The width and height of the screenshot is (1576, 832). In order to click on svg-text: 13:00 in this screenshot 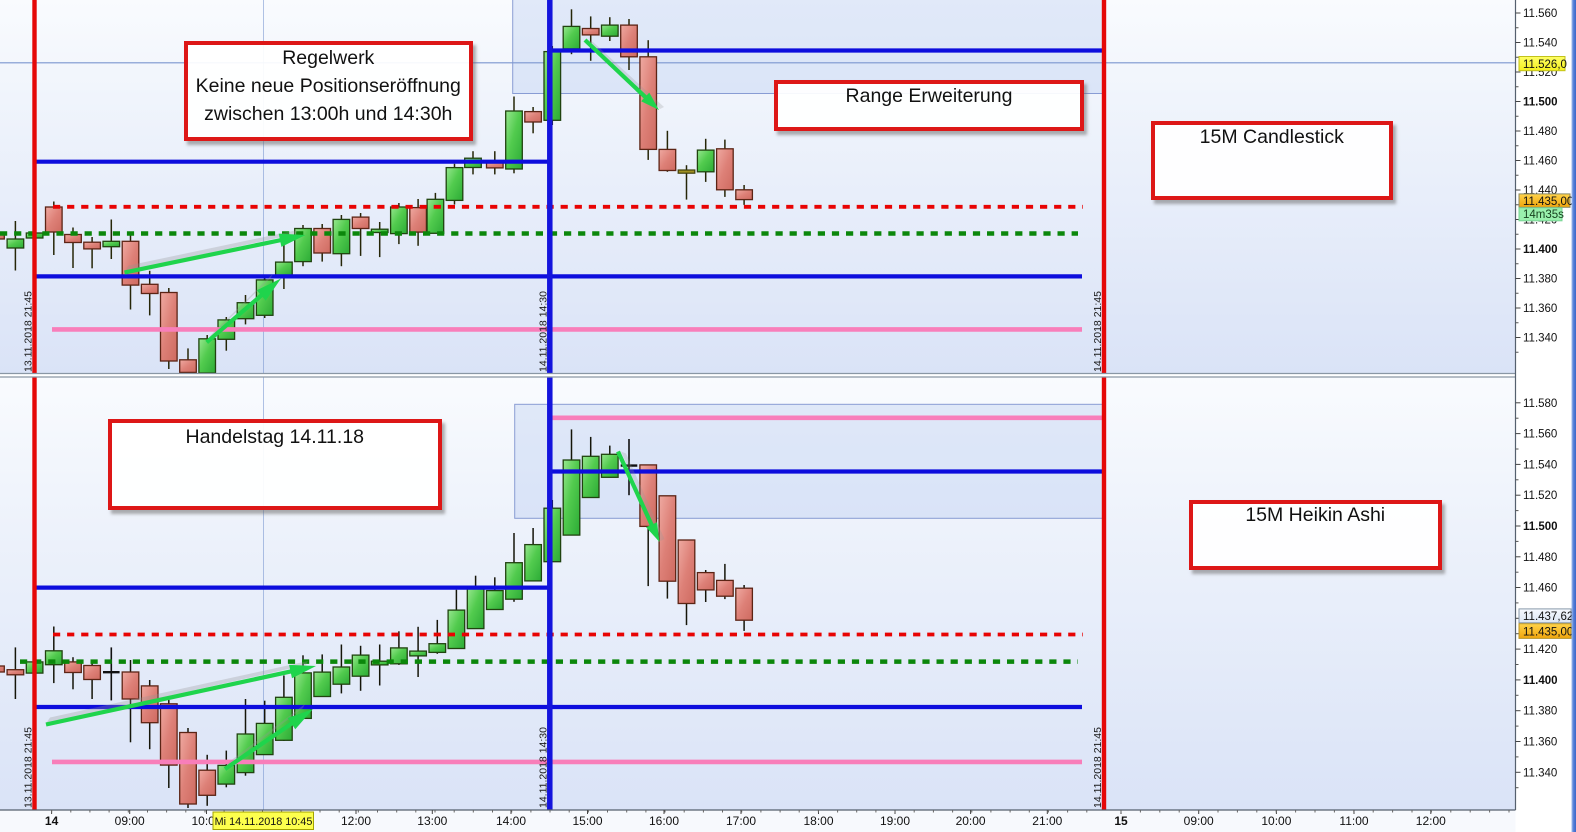, I will do `click(432, 821)`.